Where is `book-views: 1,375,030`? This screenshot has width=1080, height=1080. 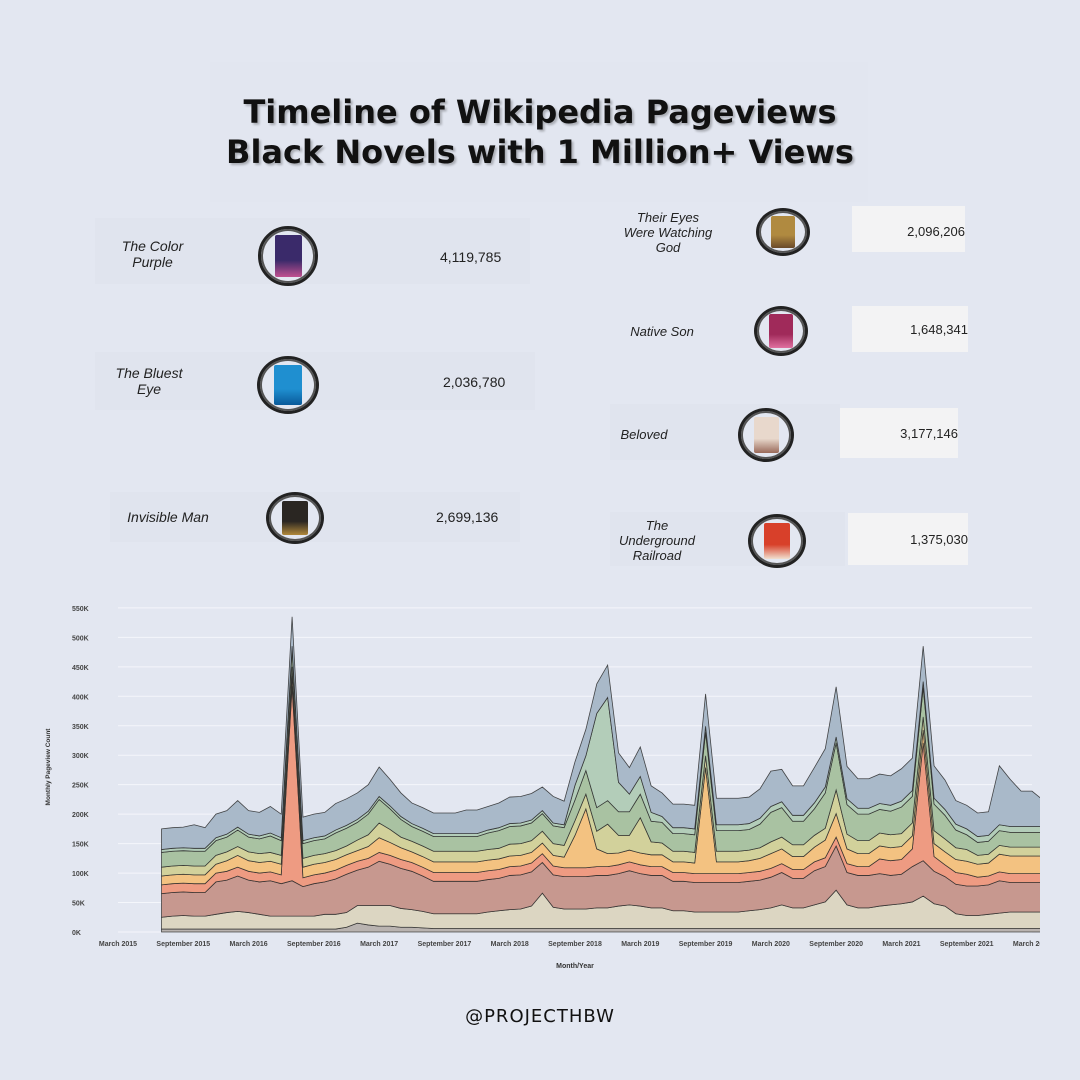
book-views: 1,375,030 is located at coordinates (939, 539).